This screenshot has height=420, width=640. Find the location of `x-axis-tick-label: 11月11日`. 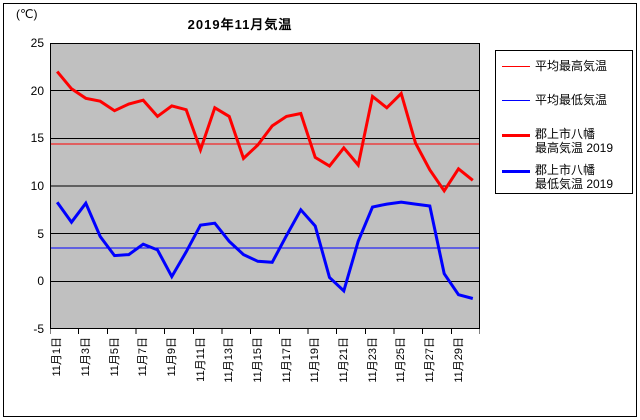

x-axis-tick-label: 11月11日 is located at coordinates (200, 359).